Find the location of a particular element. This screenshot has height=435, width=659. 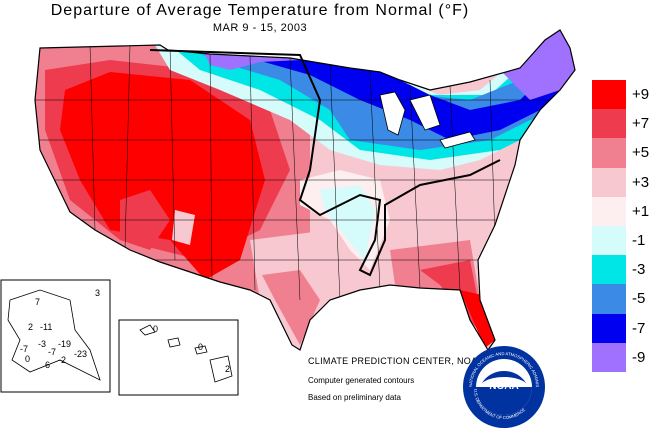

legend-item: -7 is located at coordinates (625, 328).